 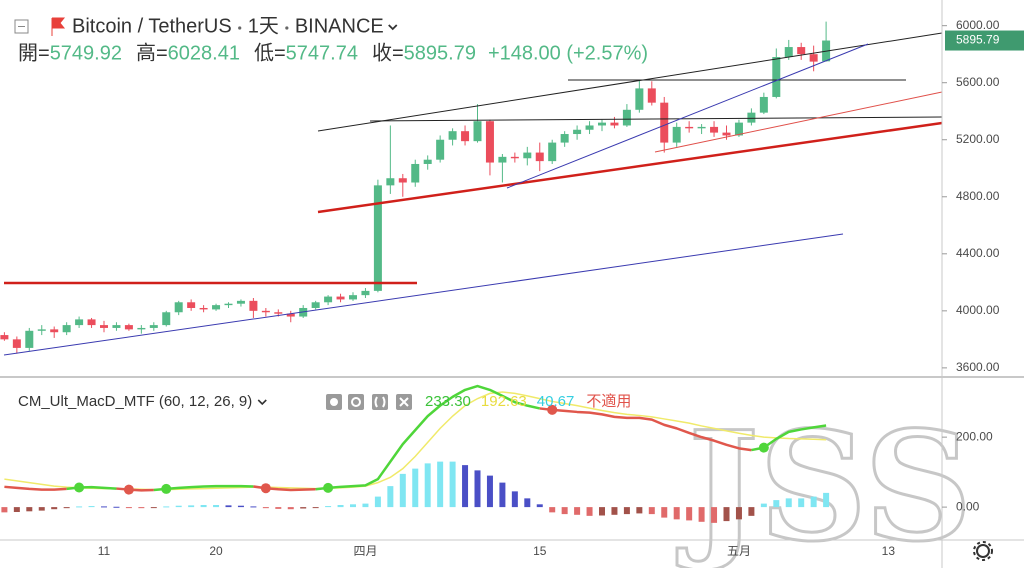 I want to click on x-tick-label: 20, so click(x=216, y=551).